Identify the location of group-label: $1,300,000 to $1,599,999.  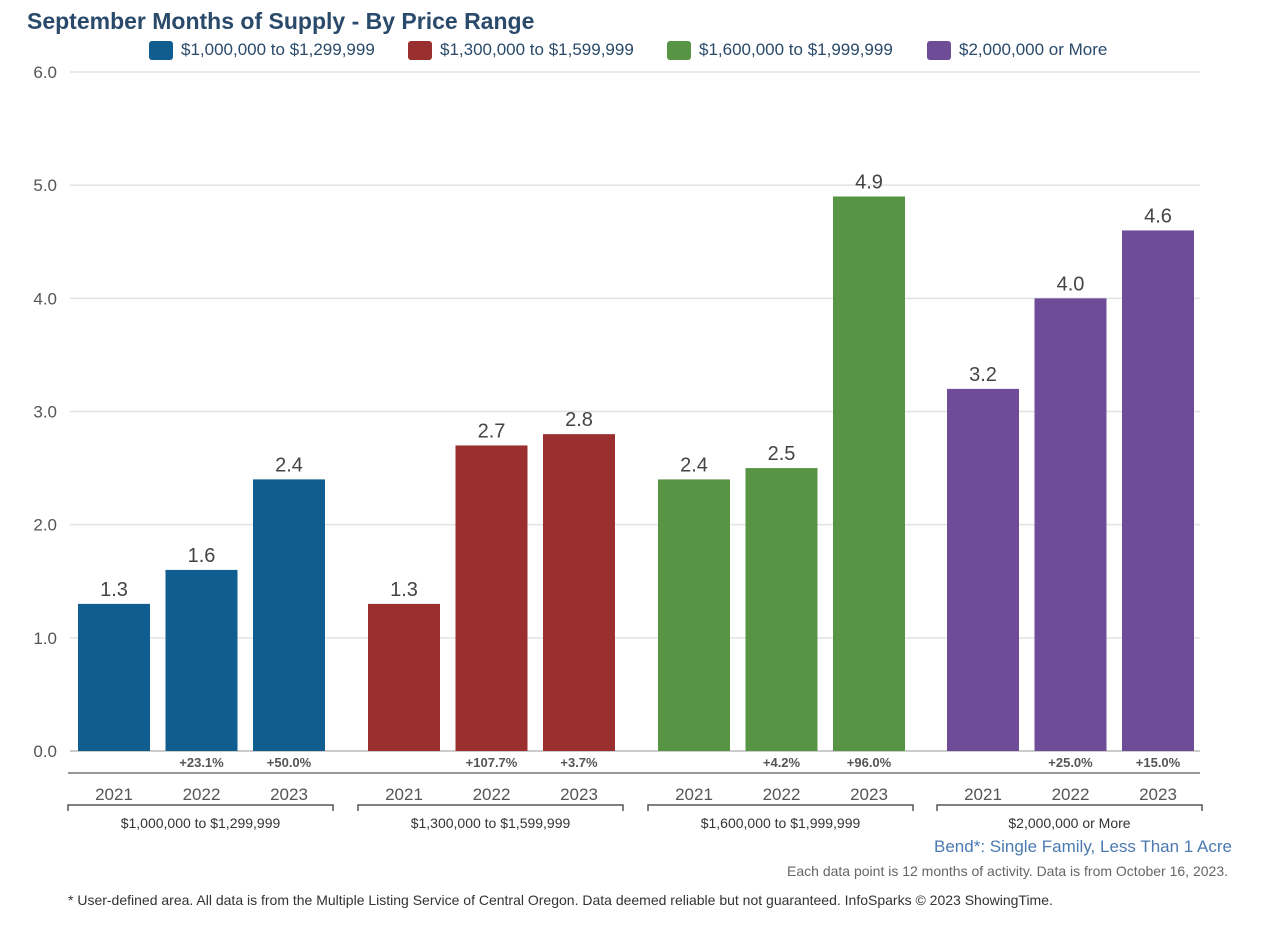
(491, 823).